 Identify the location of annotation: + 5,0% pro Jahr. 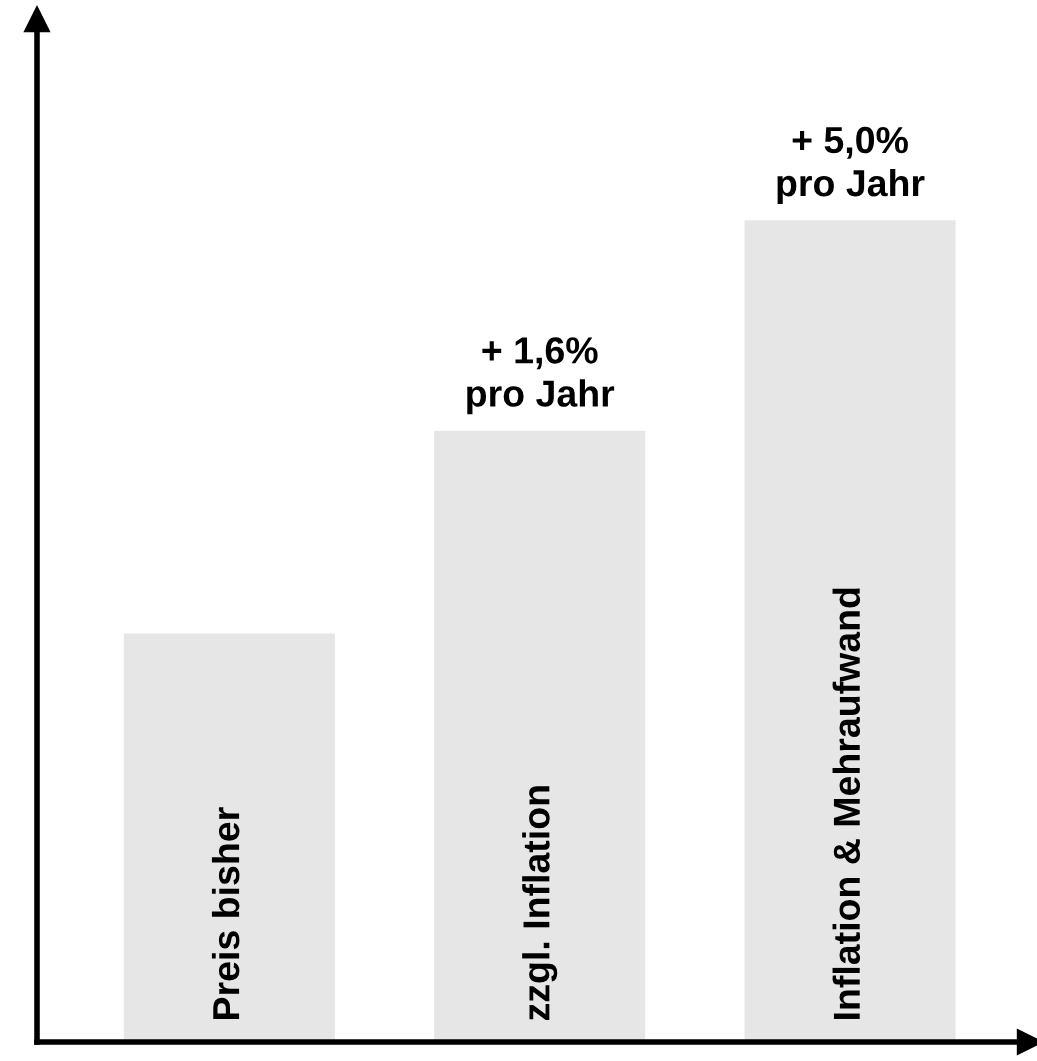
(851, 165).